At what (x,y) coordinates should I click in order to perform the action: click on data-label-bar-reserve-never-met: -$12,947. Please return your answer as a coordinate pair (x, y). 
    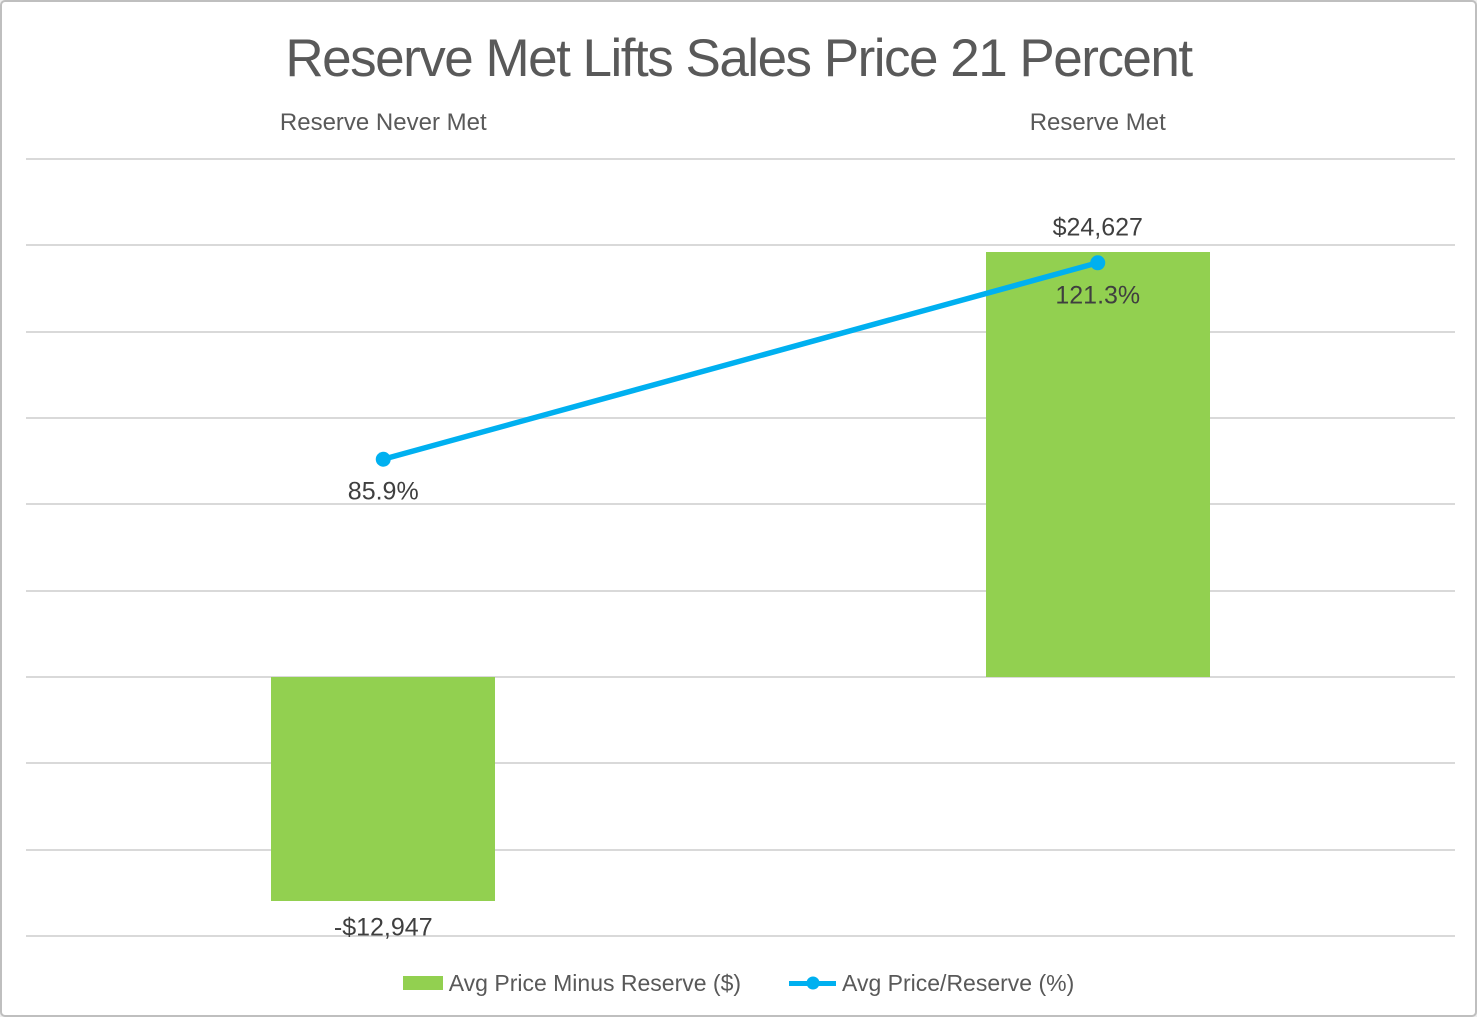
    Looking at the image, I should click on (383, 927).